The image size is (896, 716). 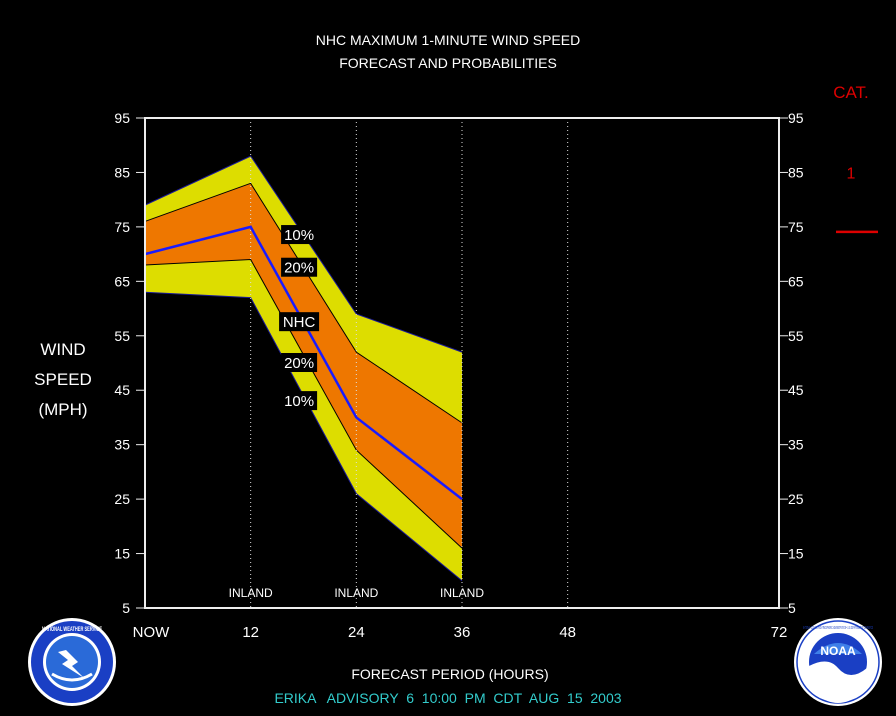 What do you see at coordinates (796, 227) in the screenshot?
I see `y-tick-label-right-75: 75` at bounding box center [796, 227].